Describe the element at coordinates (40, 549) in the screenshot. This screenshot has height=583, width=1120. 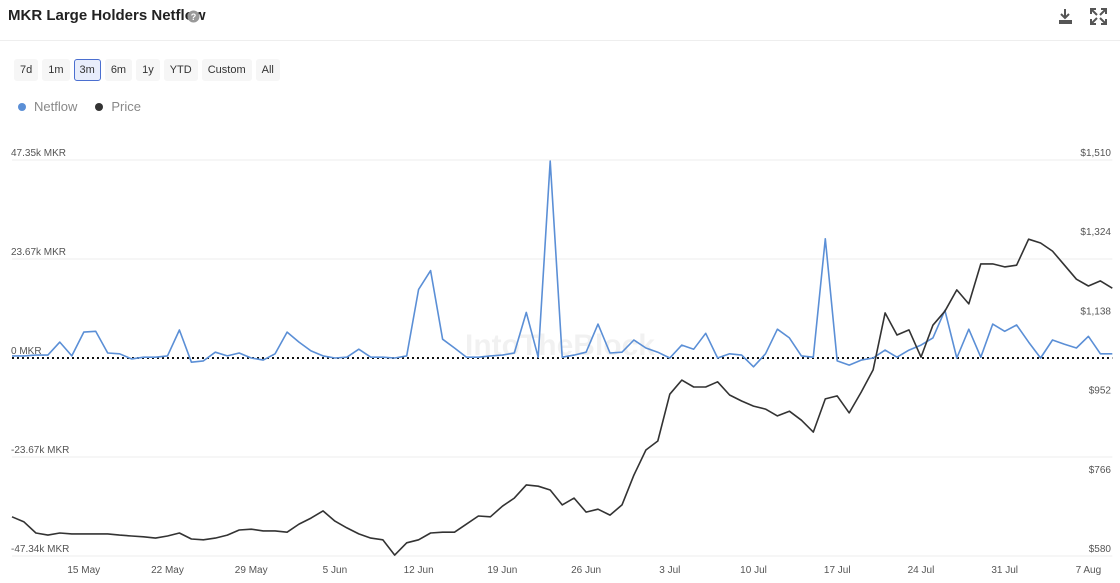
I see `y-tick-label: -47.34k MKR` at that location.